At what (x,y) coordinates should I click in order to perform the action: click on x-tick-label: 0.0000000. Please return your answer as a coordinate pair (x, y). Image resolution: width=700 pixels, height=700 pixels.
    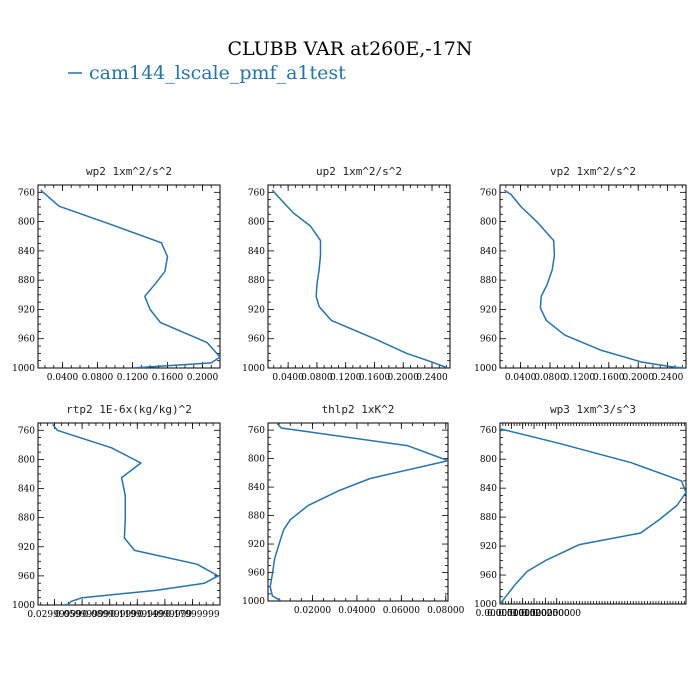
    Looking at the image, I should click on (500, 614).